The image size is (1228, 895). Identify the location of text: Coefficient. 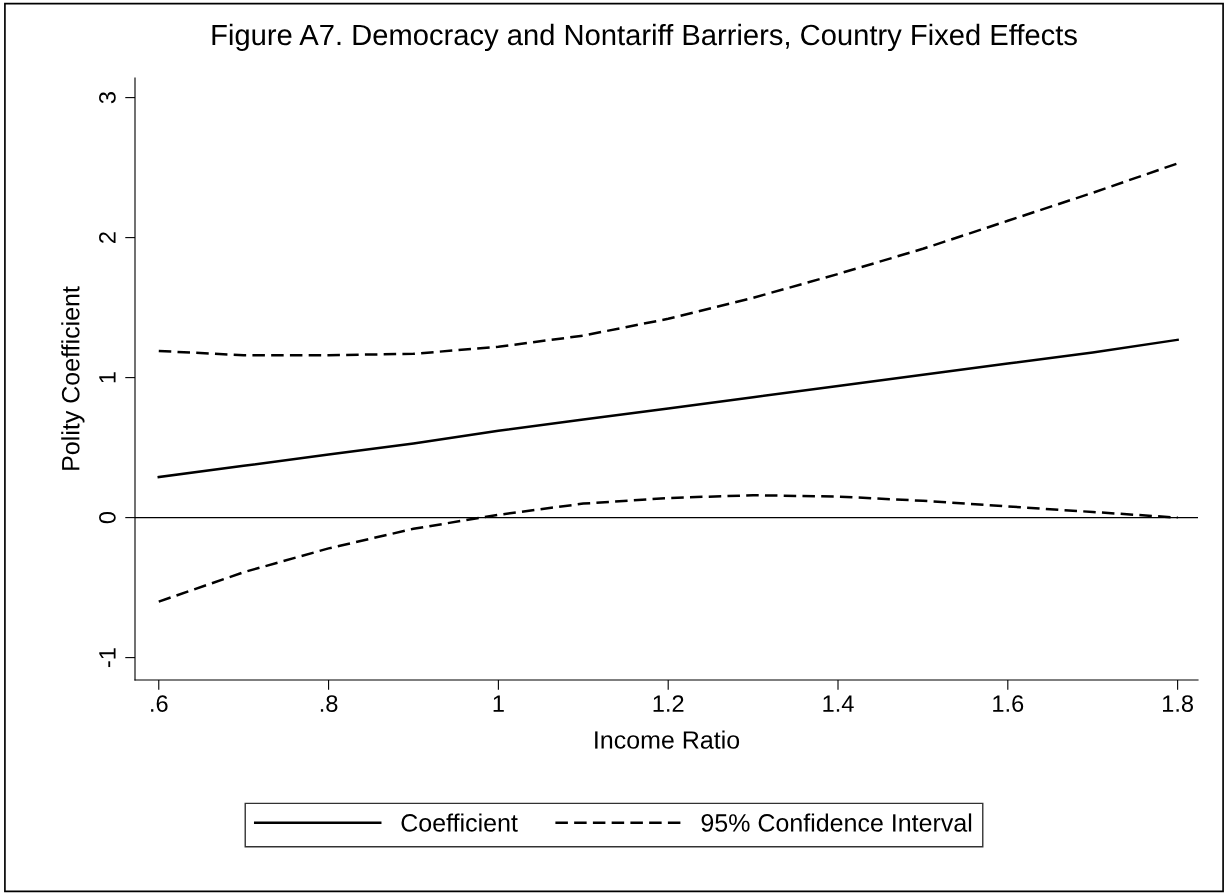
(459, 822).